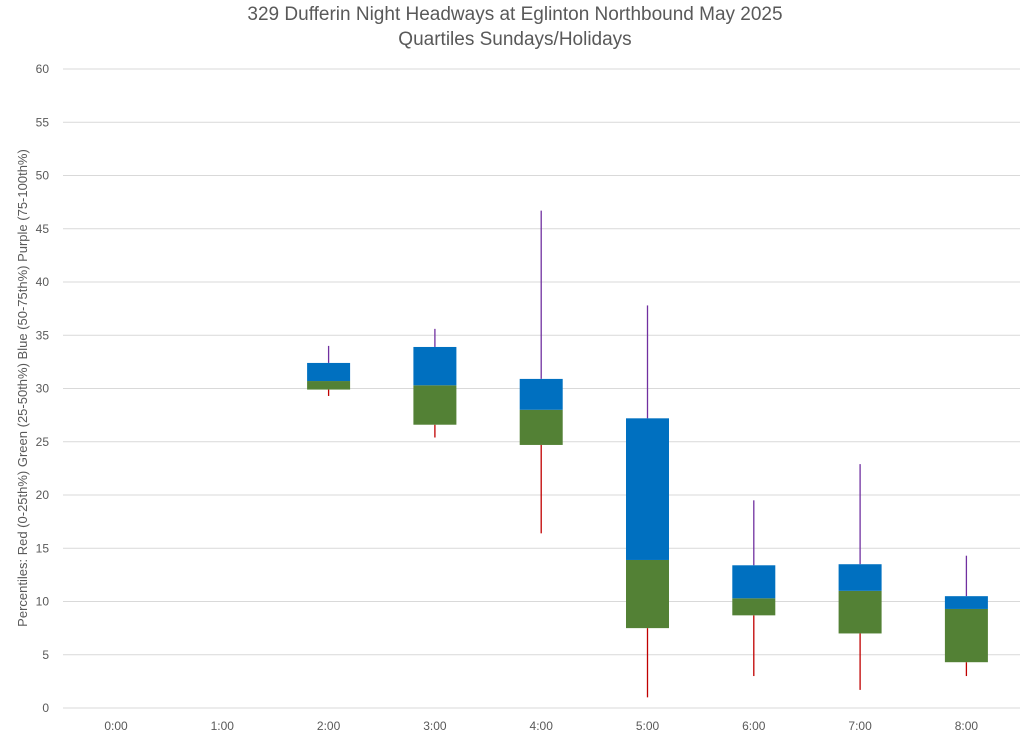 Image resolution: width=1024 pixels, height=741 pixels. What do you see at coordinates (754, 726) in the screenshot?
I see `x-tick-label: 6:00` at bounding box center [754, 726].